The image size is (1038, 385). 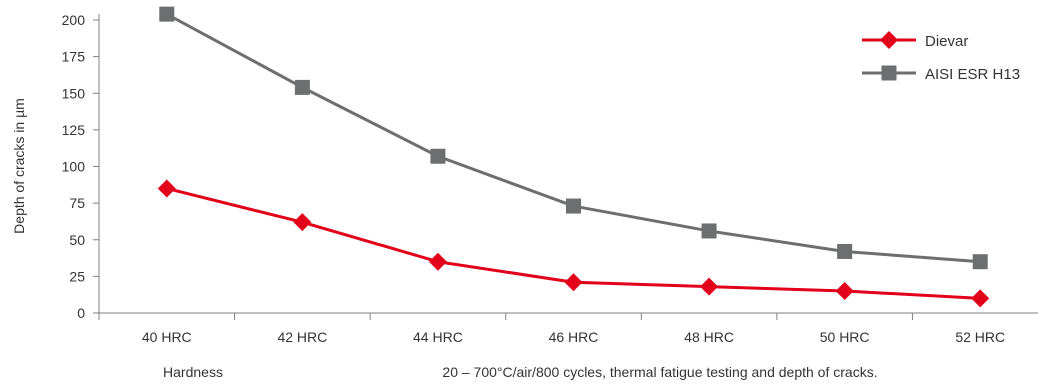 What do you see at coordinates (845, 337) in the screenshot?
I see `x-tick-label: 50 HRC` at bounding box center [845, 337].